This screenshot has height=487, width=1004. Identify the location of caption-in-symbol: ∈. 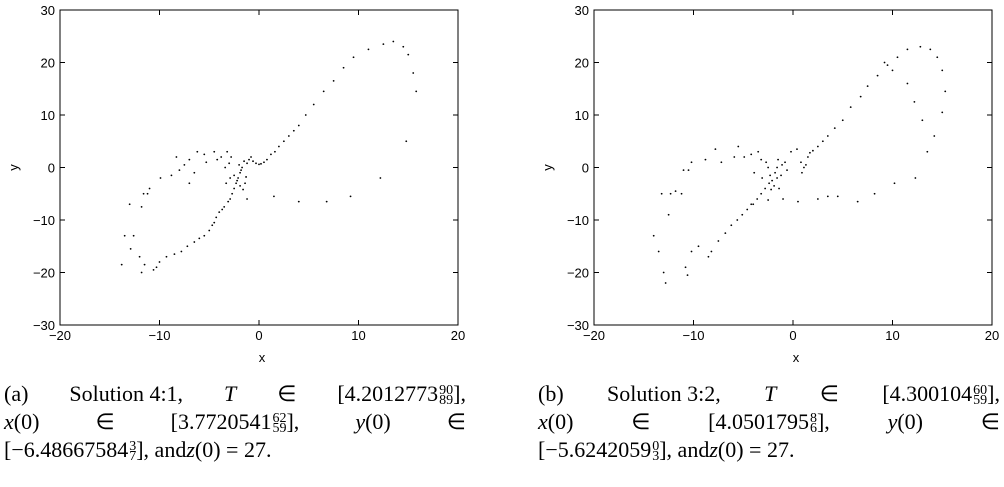
(105, 421).